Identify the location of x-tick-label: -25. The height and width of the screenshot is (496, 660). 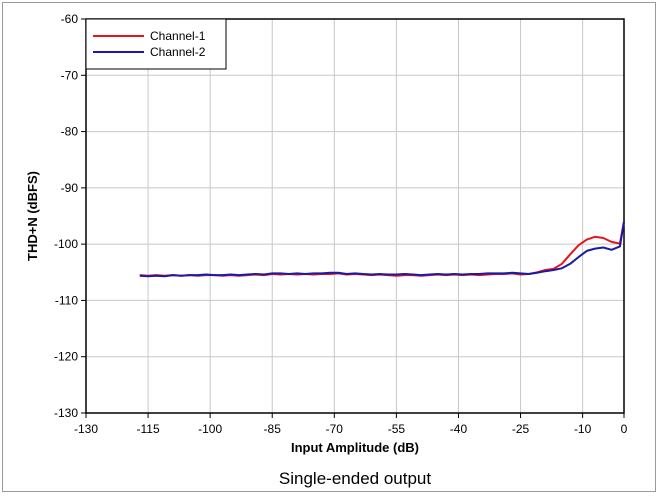
(521, 429).